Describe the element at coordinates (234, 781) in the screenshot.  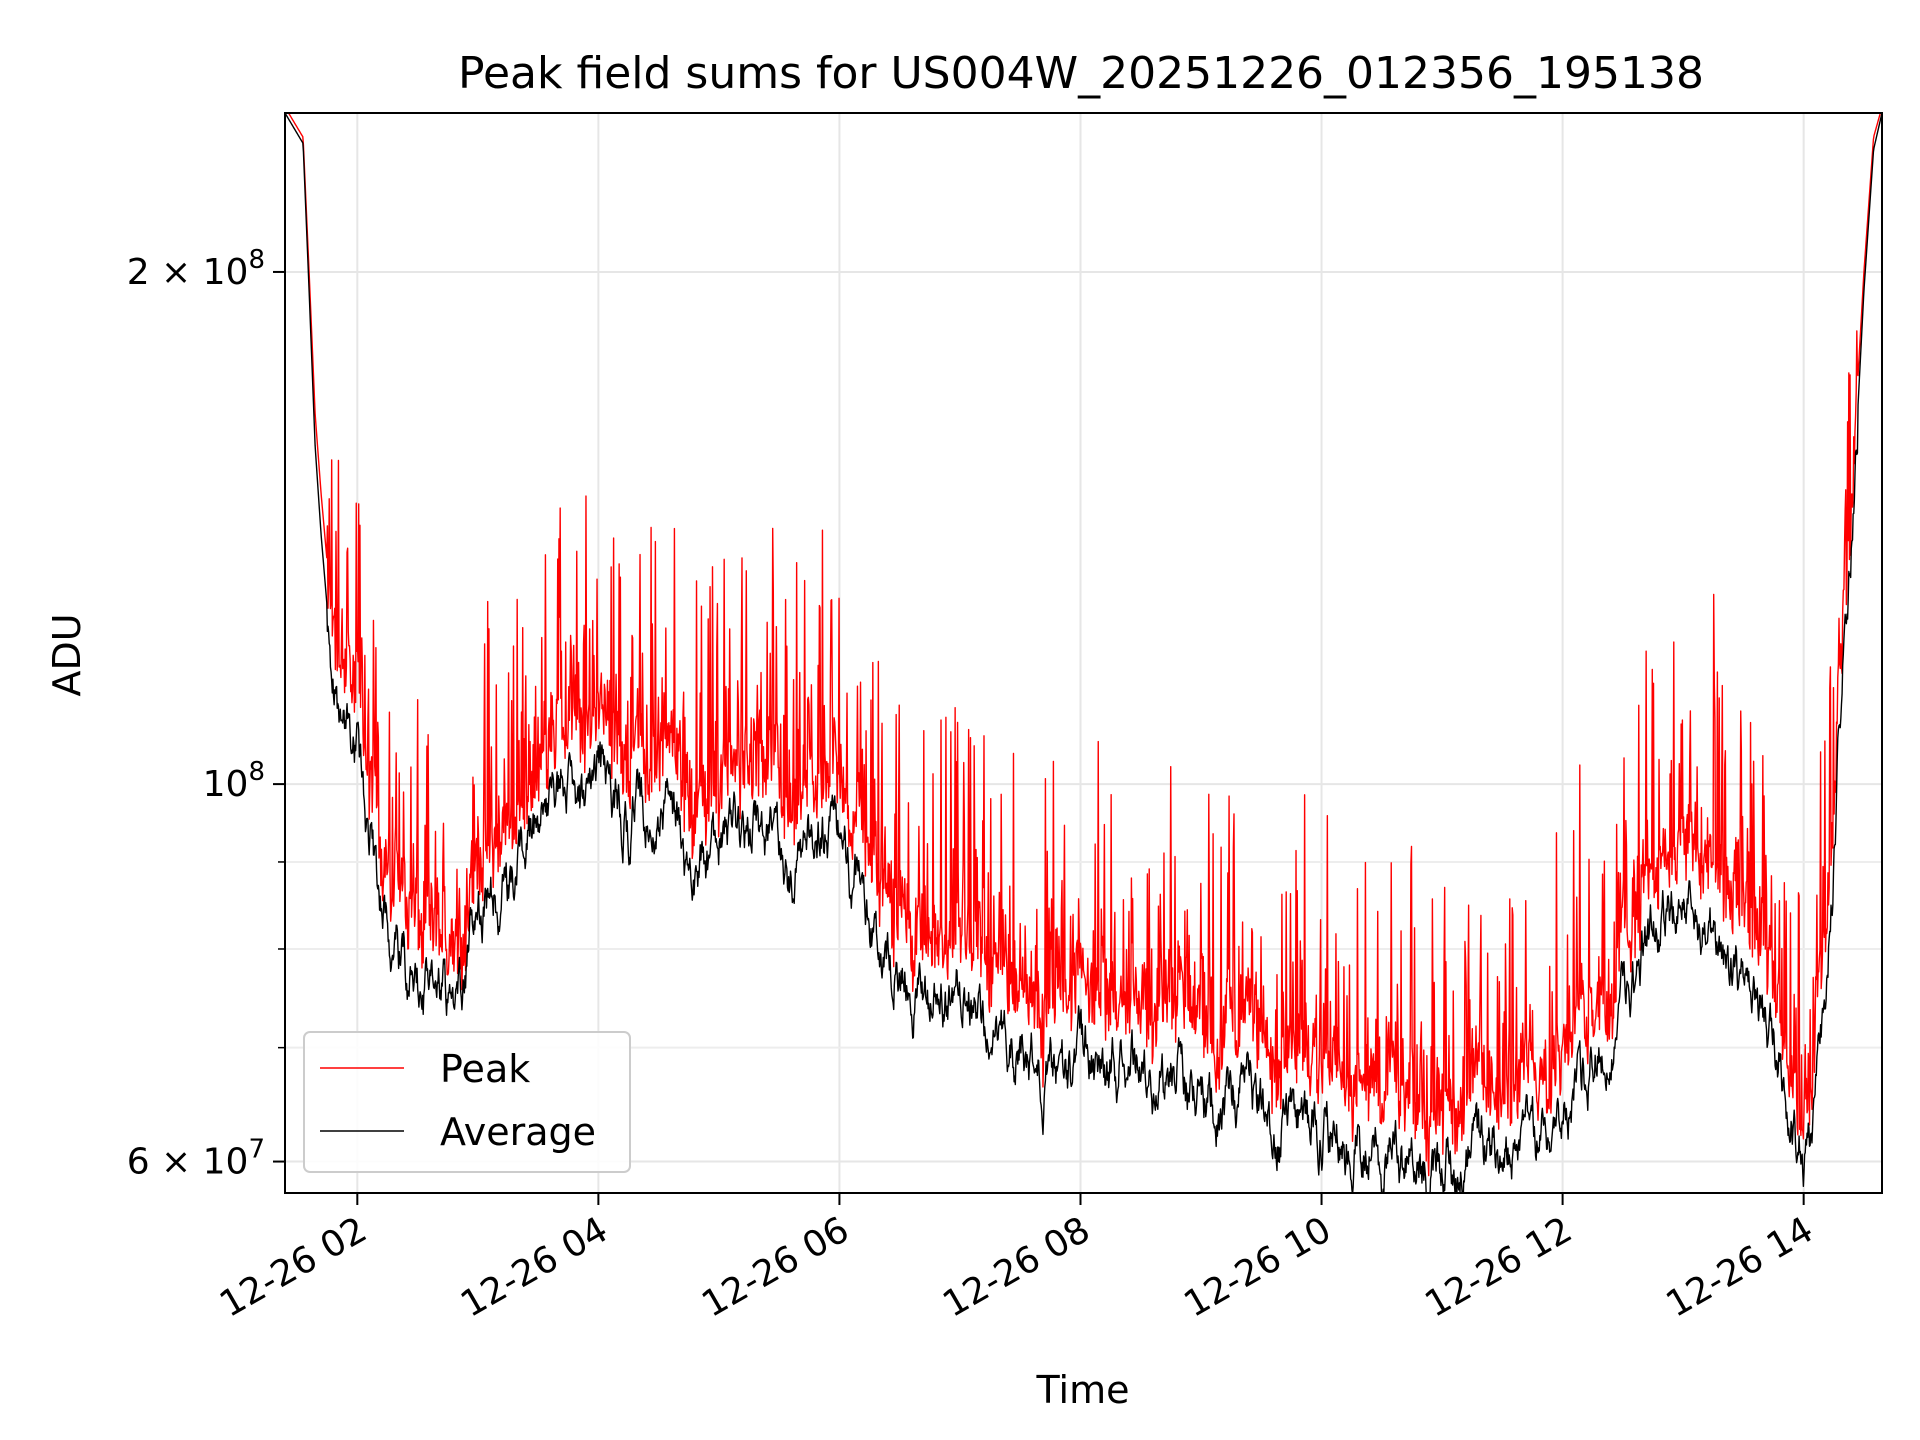
I see `y-tick-label: 108` at that location.